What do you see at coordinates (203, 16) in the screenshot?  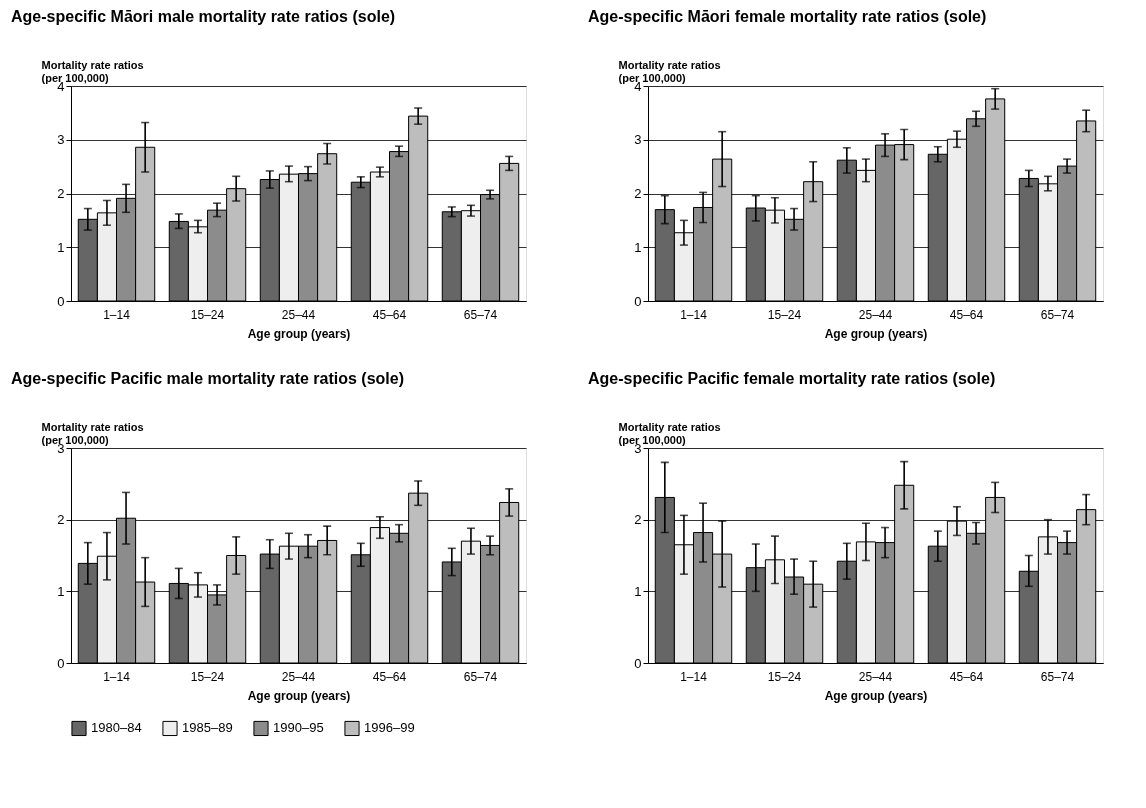 I see `chart-title: Age-specific Māori male mortality rate ratios (sole)` at bounding box center [203, 16].